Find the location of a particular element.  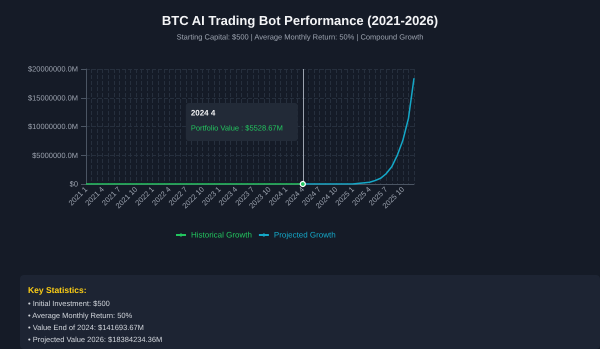

legend-label: Historical Growth is located at coordinates (221, 235).